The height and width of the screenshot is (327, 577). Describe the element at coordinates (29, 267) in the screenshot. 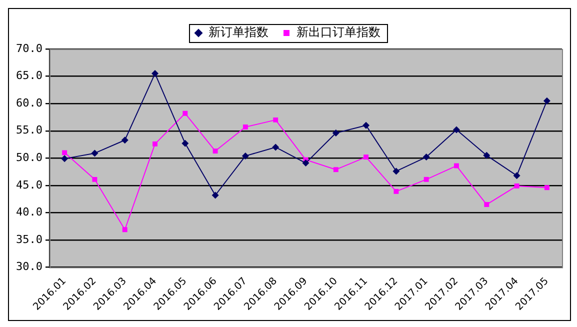

I see `y-tick-label: 30.0` at that location.